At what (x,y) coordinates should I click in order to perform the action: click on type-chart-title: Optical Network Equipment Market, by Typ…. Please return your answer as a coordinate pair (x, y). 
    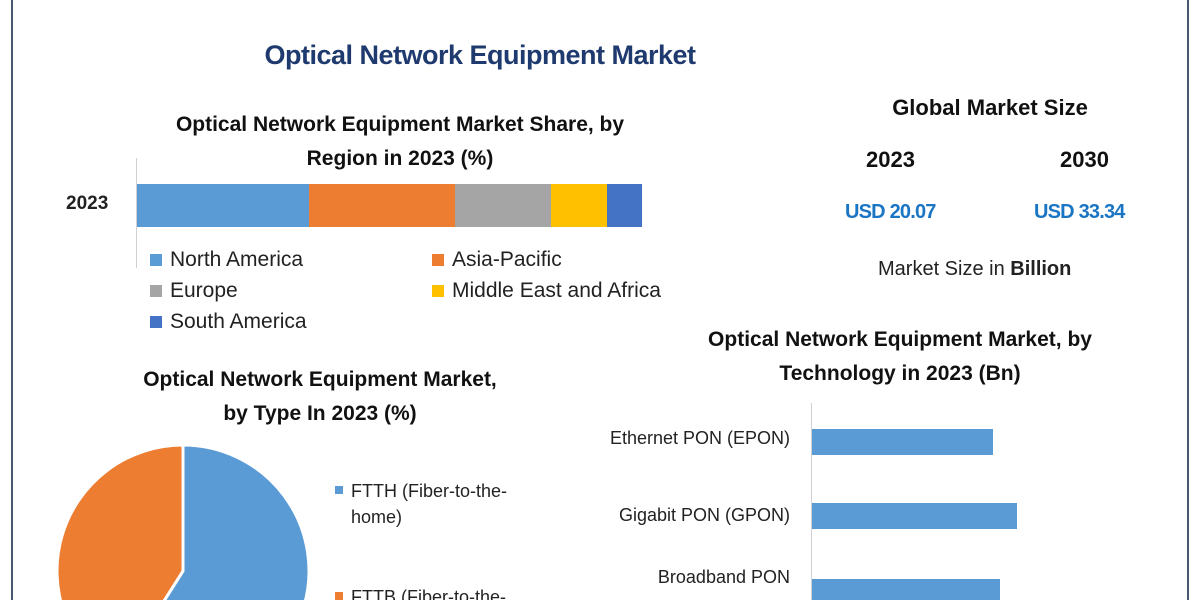
    Looking at the image, I should click on (320, 397).